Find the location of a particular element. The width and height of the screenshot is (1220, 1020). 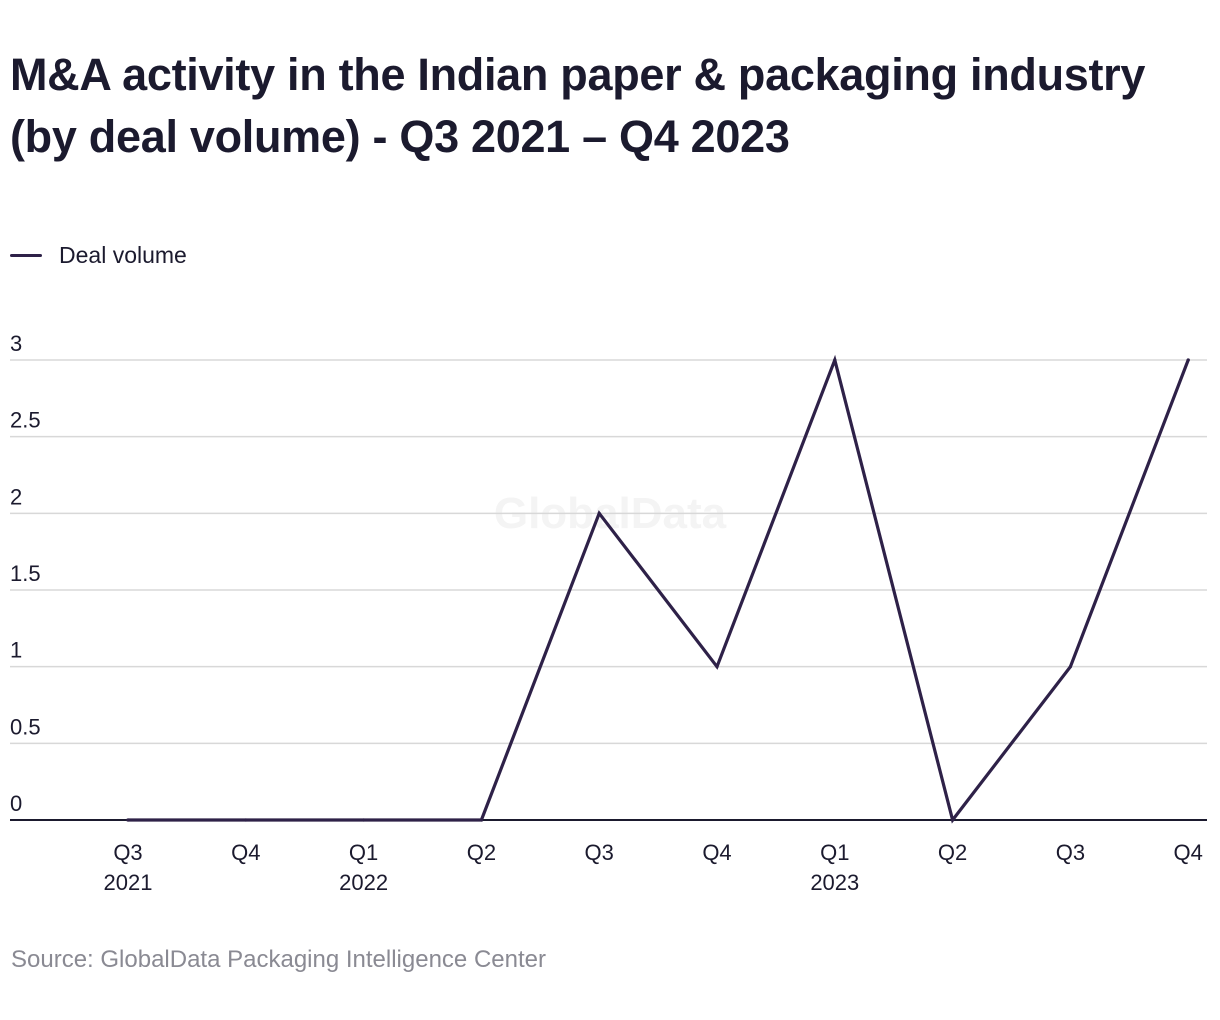

legend-label: Deal volume is located at coordinates (123, 255).